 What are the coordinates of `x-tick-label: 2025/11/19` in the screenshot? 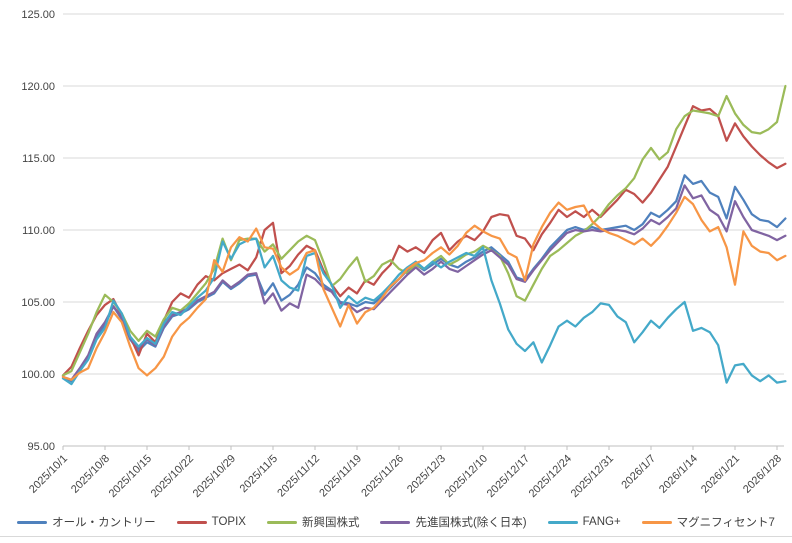 It's located at (340, 476).